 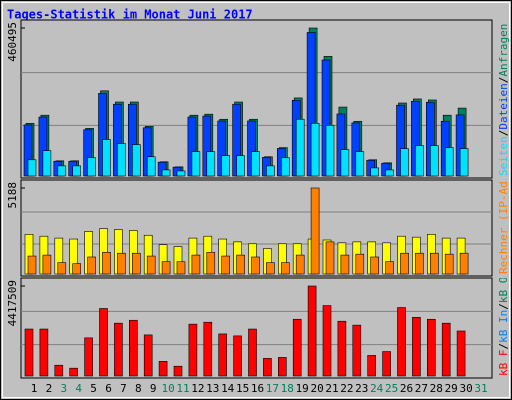 I want to click on legend: kB F/kB In/kB Out, so click(x=503, y=320).